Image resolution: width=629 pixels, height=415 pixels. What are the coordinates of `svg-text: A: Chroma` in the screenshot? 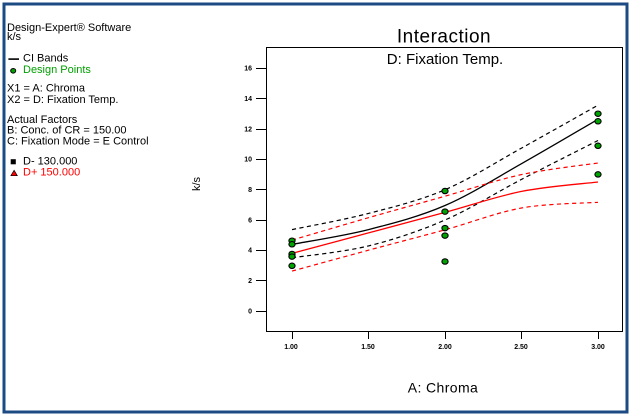 It's located at (443, 388).